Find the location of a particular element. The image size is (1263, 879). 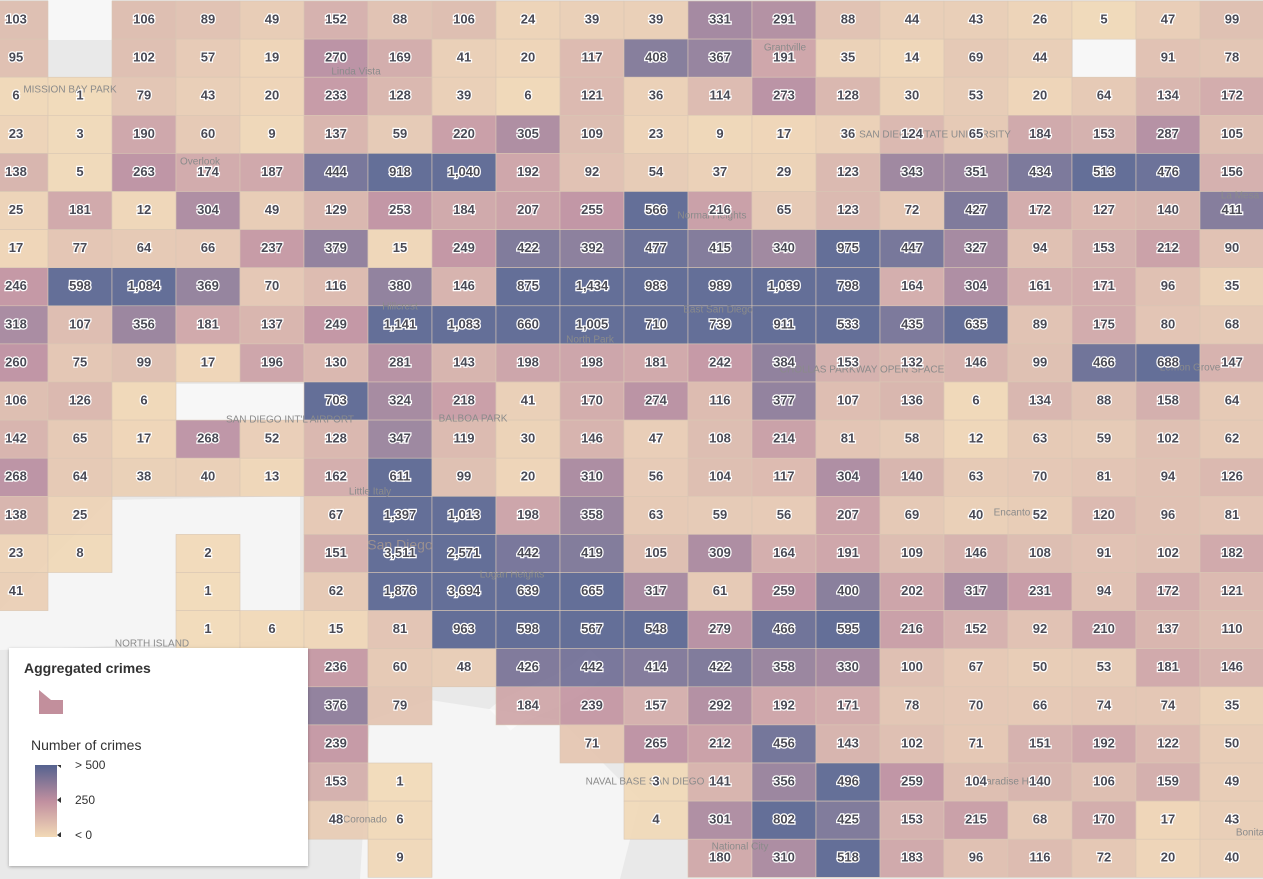

cell-count: 207 is located at coordinates (528, 209).